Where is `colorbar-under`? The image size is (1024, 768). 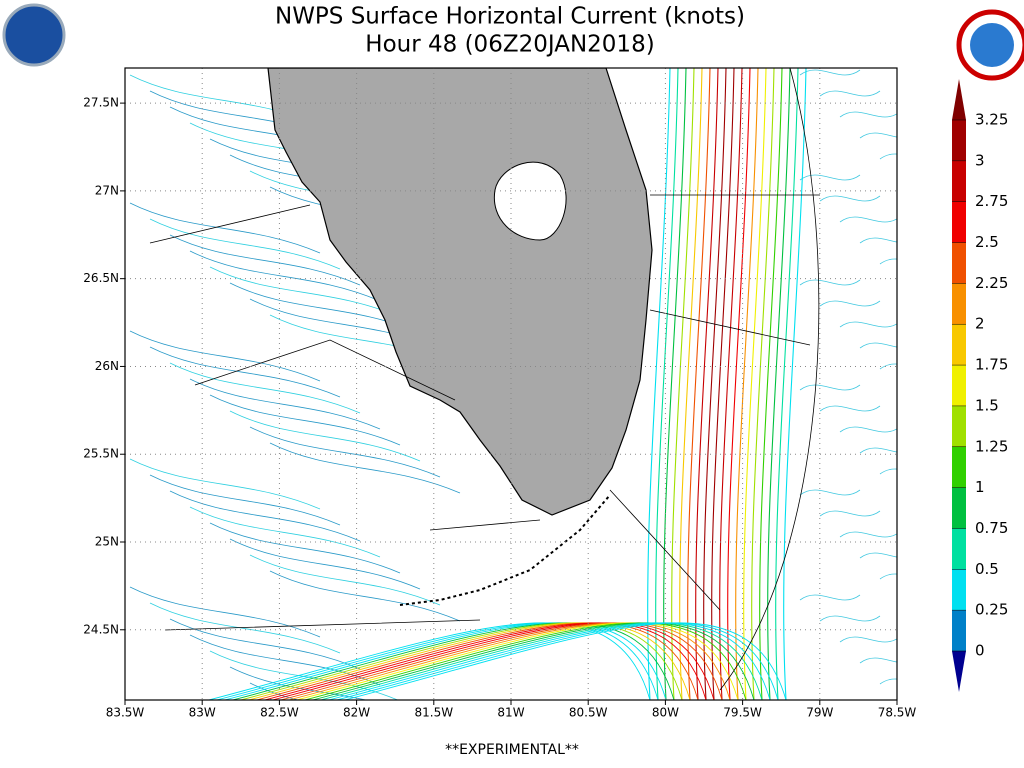
colorbar-under is located at coordinates (959, 671).